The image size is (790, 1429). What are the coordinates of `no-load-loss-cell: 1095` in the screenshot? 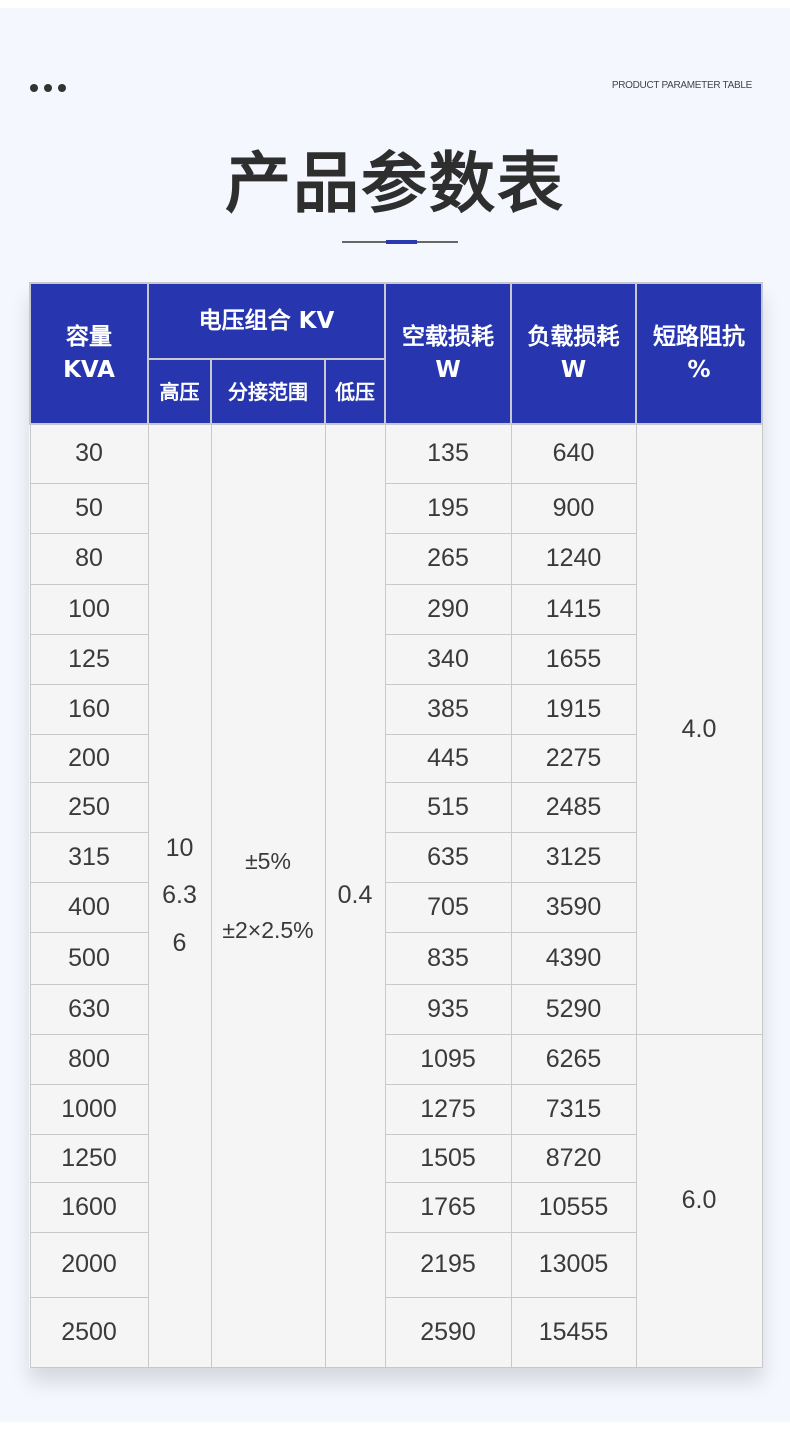 It's located at (448, 1059).